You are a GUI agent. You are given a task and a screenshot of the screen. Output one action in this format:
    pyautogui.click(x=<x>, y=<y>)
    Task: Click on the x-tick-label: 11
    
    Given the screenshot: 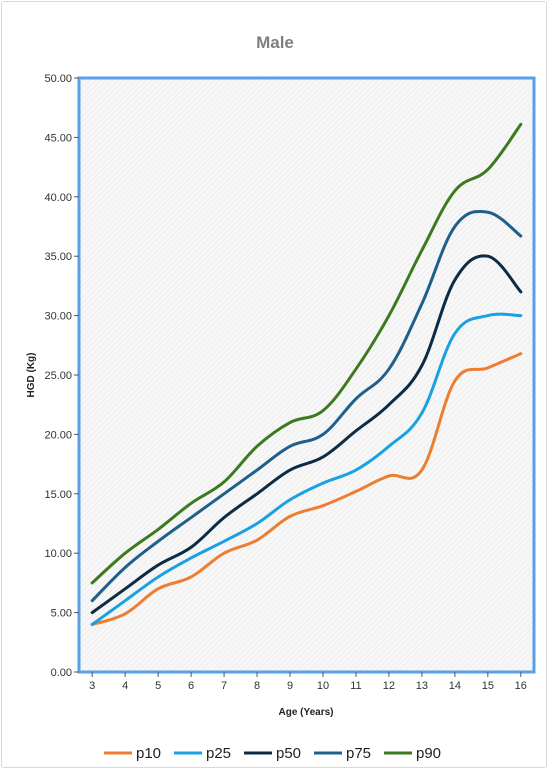 What is the action you would take?
    pyautogui.click(x=355, y=686)
    